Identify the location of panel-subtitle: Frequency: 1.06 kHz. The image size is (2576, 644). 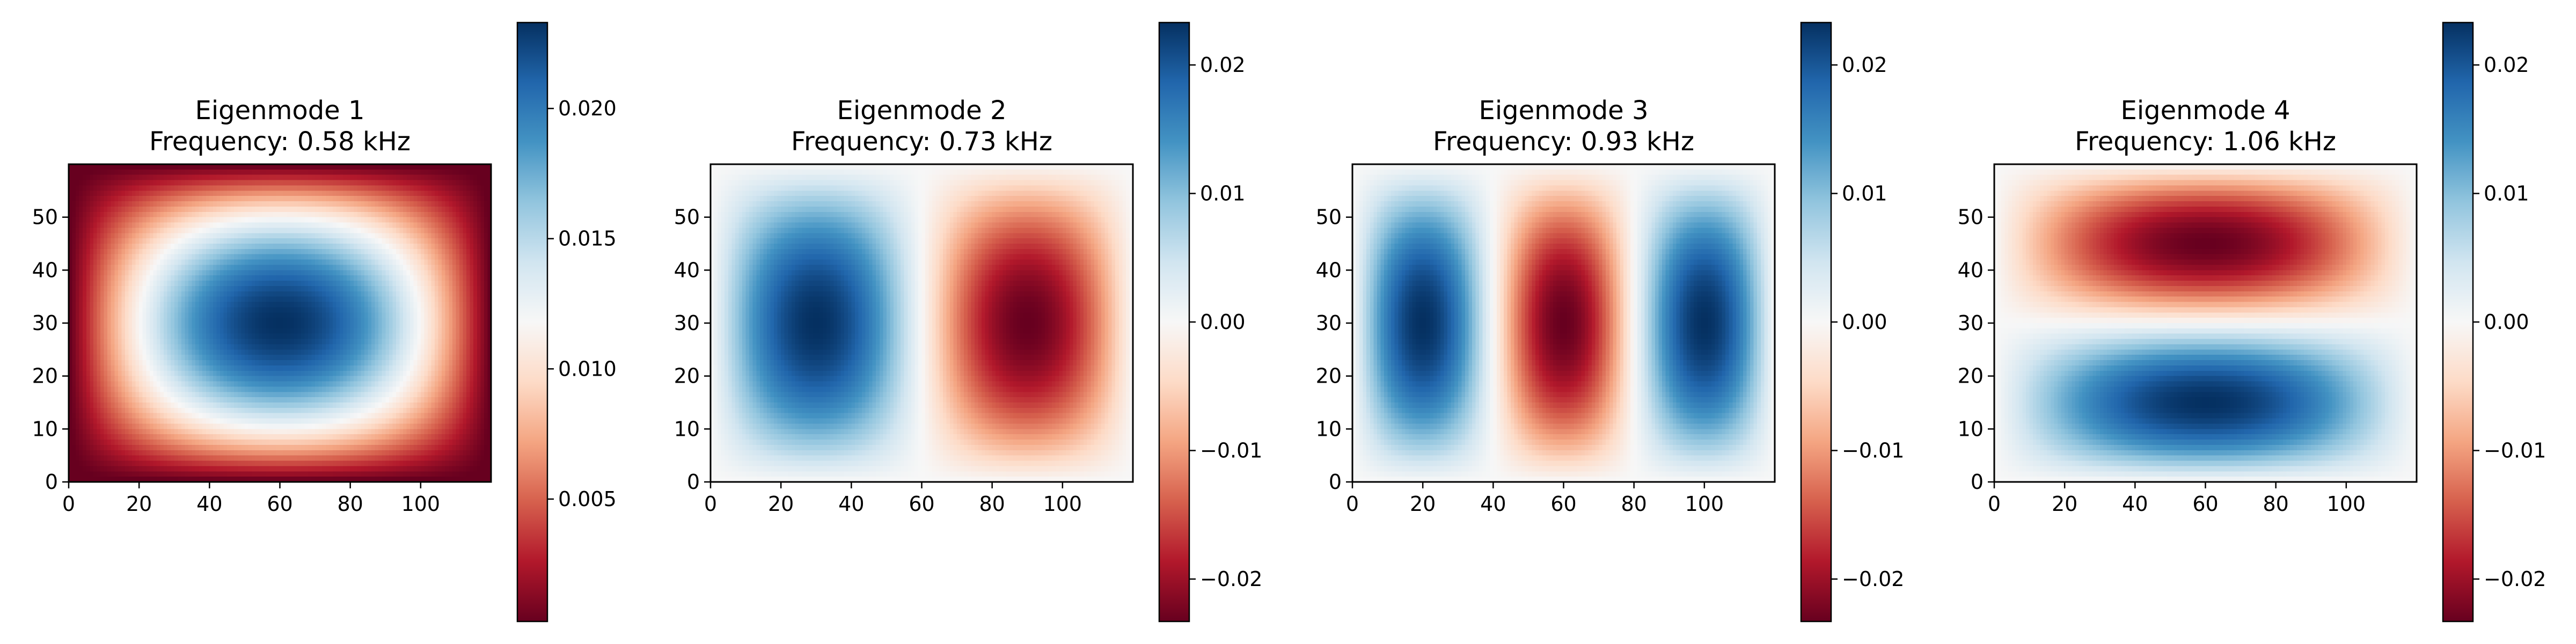
(2205, 142).